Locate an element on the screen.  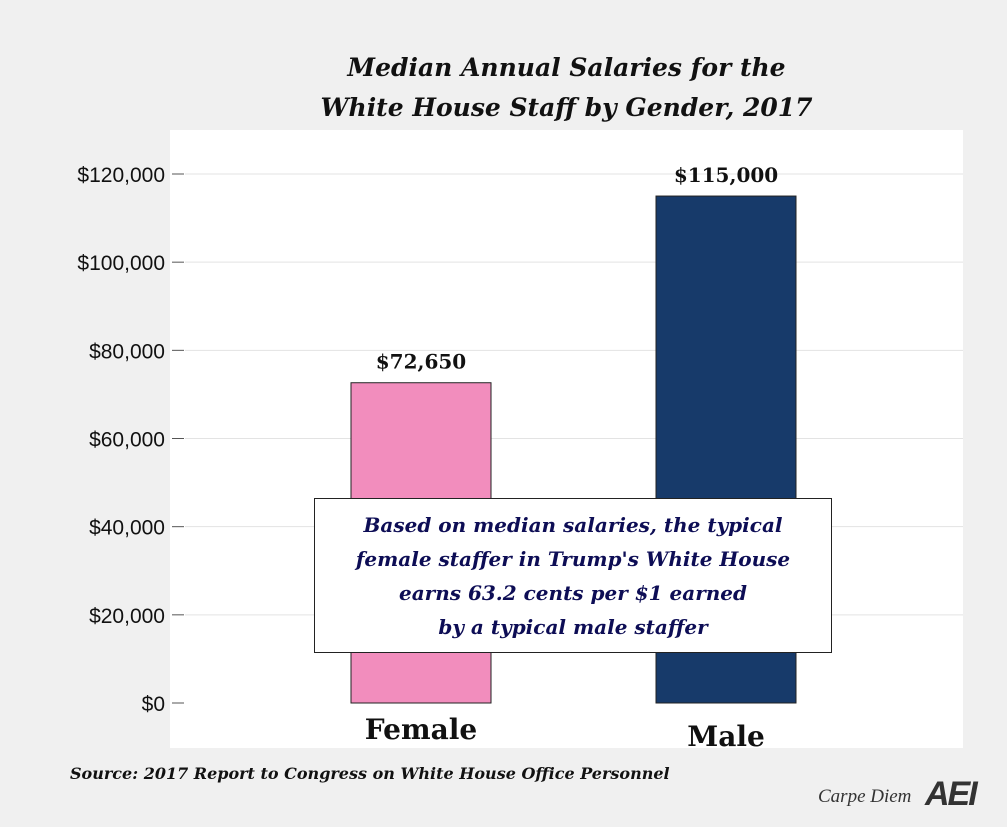
data-label: $72,650 is located at coordinates (421, 362).